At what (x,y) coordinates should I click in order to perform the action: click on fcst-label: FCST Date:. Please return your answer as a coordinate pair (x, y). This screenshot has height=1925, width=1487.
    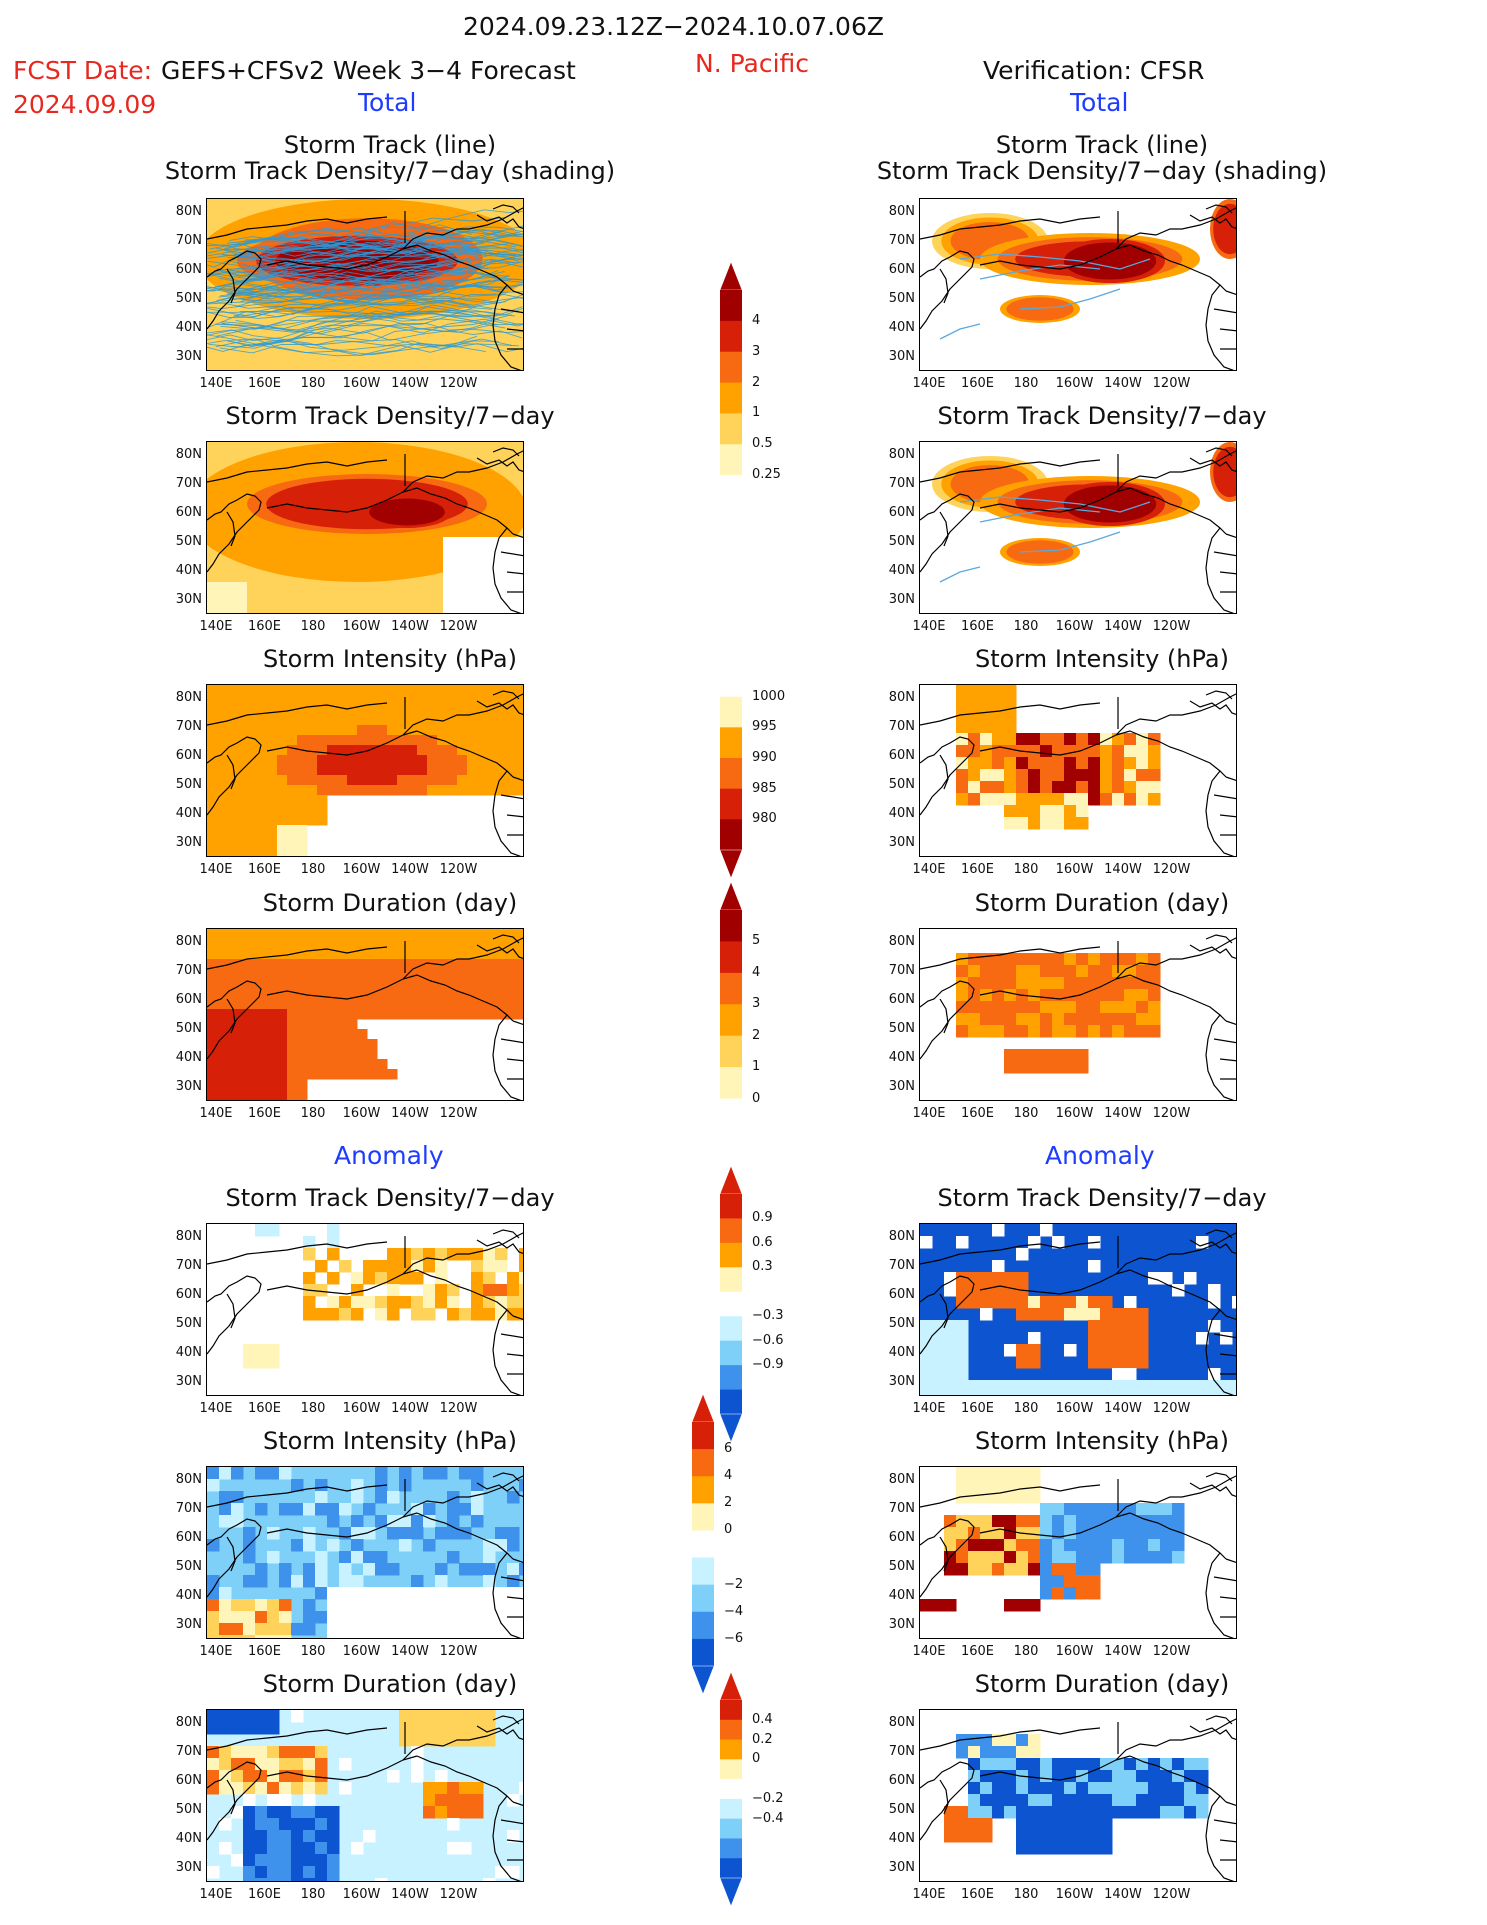
    Looking at the image, I should click on (83, 70).